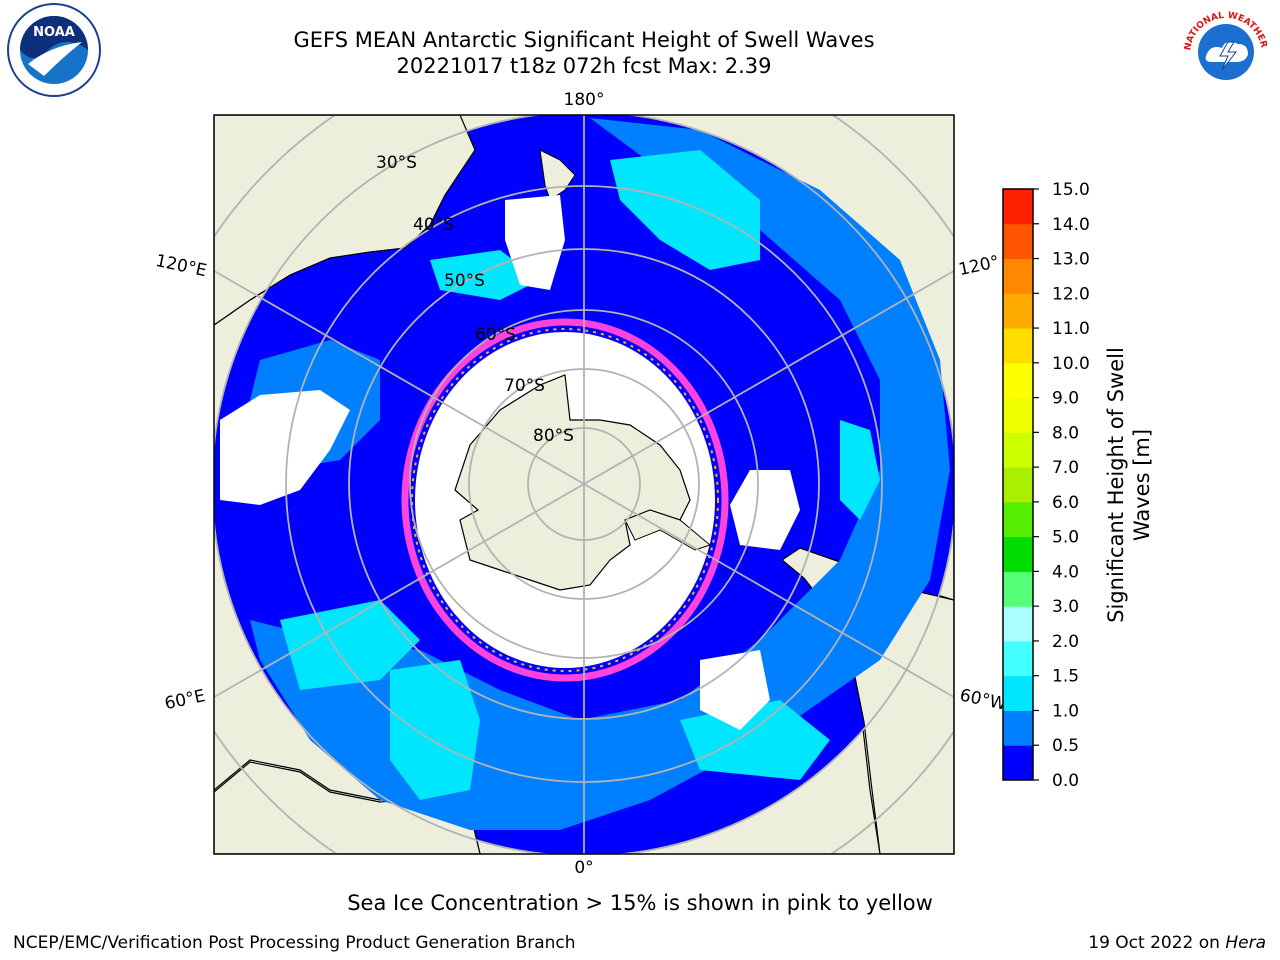 The width and height of the screenshot is (1280, 960). Describe the element at coordinates (1245, 943) in the screenshot. I see `footer-host: Hera` at that location.